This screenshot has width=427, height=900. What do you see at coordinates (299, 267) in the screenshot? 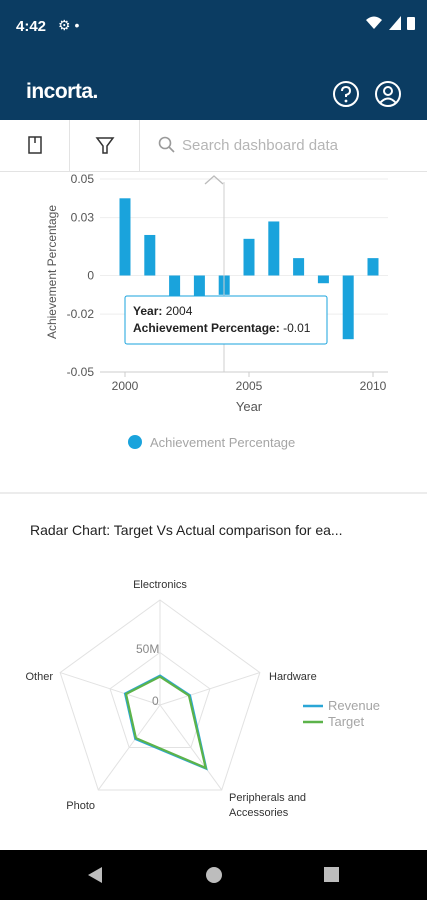
I see `bar-2007` at bounding box center [299, 267].